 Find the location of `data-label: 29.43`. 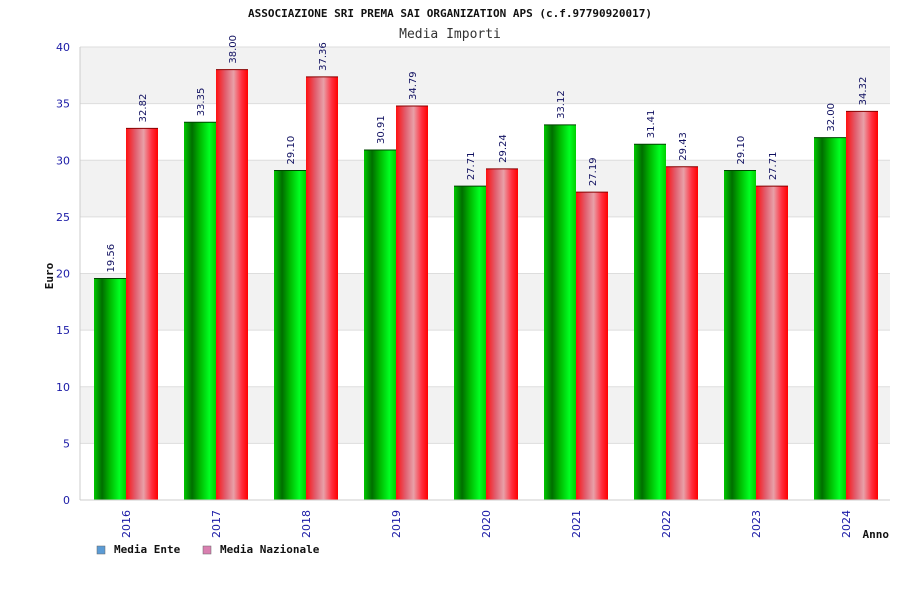

data-label: 29.43 is located at coordinates (683, 146).